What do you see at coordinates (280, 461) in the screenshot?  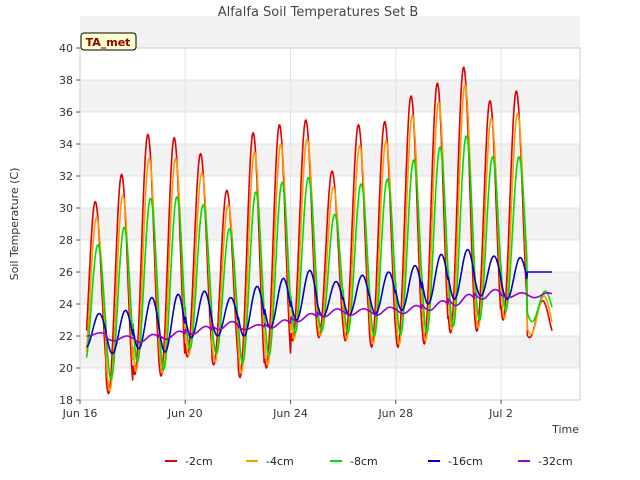 I see `legend-label: -4cm` at bounding box center [280, 461].